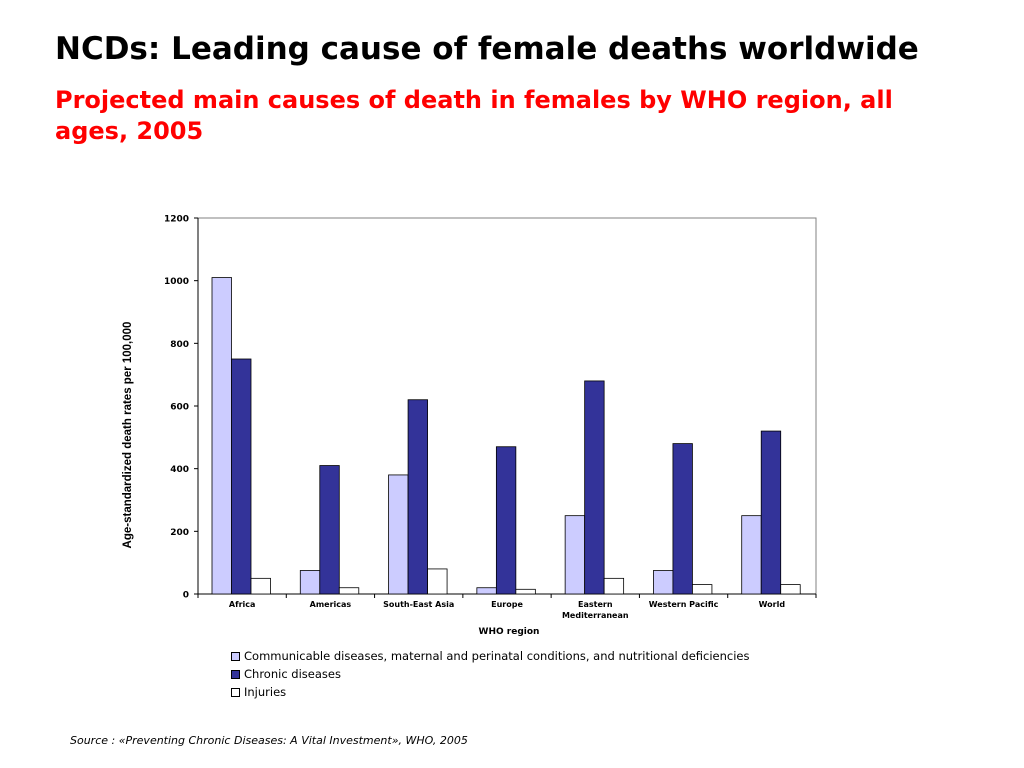  Describe the element at coordinates (684, 604) in the screenshot. I see `x-tick-label: Western Pacific` at that location.